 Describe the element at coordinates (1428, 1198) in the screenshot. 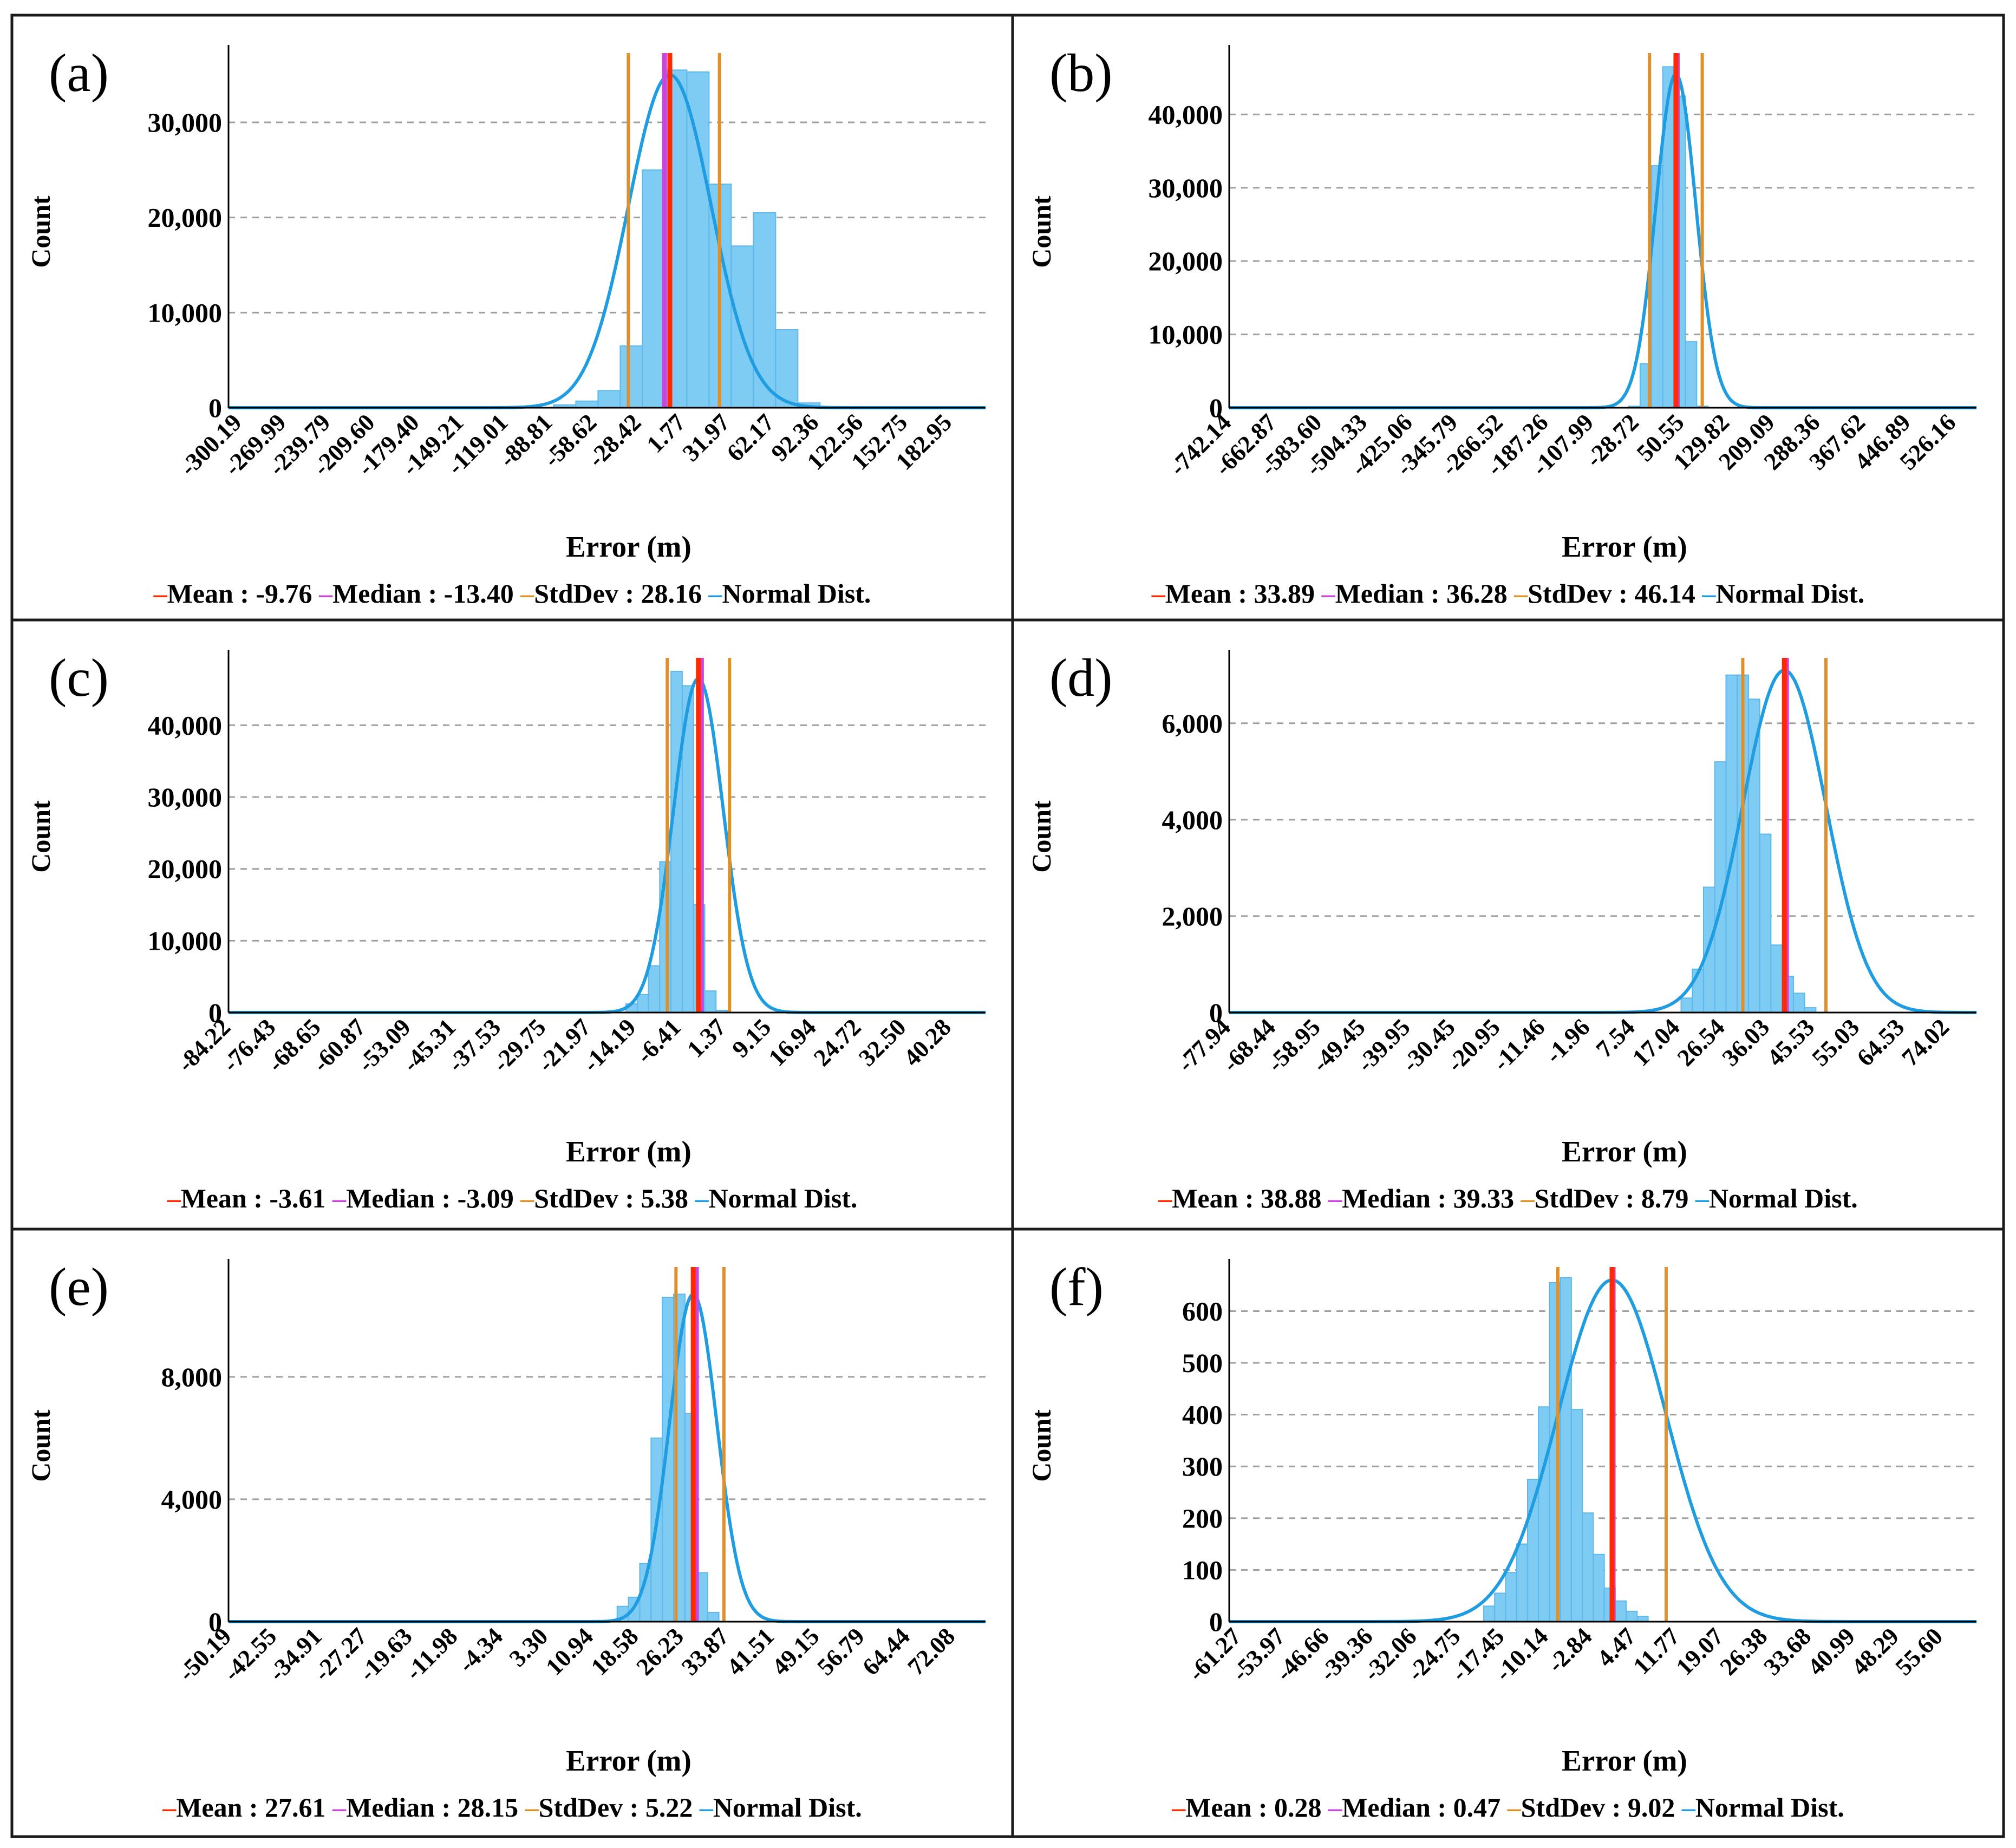

I see `legend-label-median: Median : 39.33` at that location.